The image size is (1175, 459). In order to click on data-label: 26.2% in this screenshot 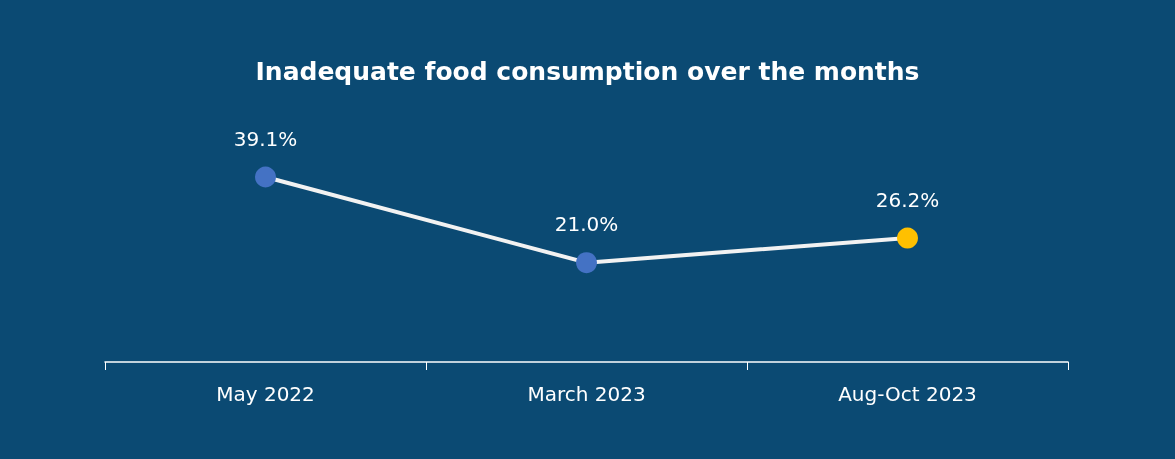, I will do `click(907, 199)`.